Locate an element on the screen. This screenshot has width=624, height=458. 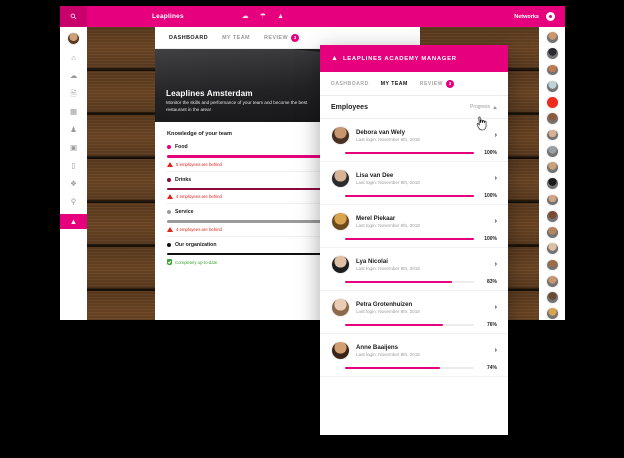
modal-review-count-badge: 3 is located at coordinates (449, 83).